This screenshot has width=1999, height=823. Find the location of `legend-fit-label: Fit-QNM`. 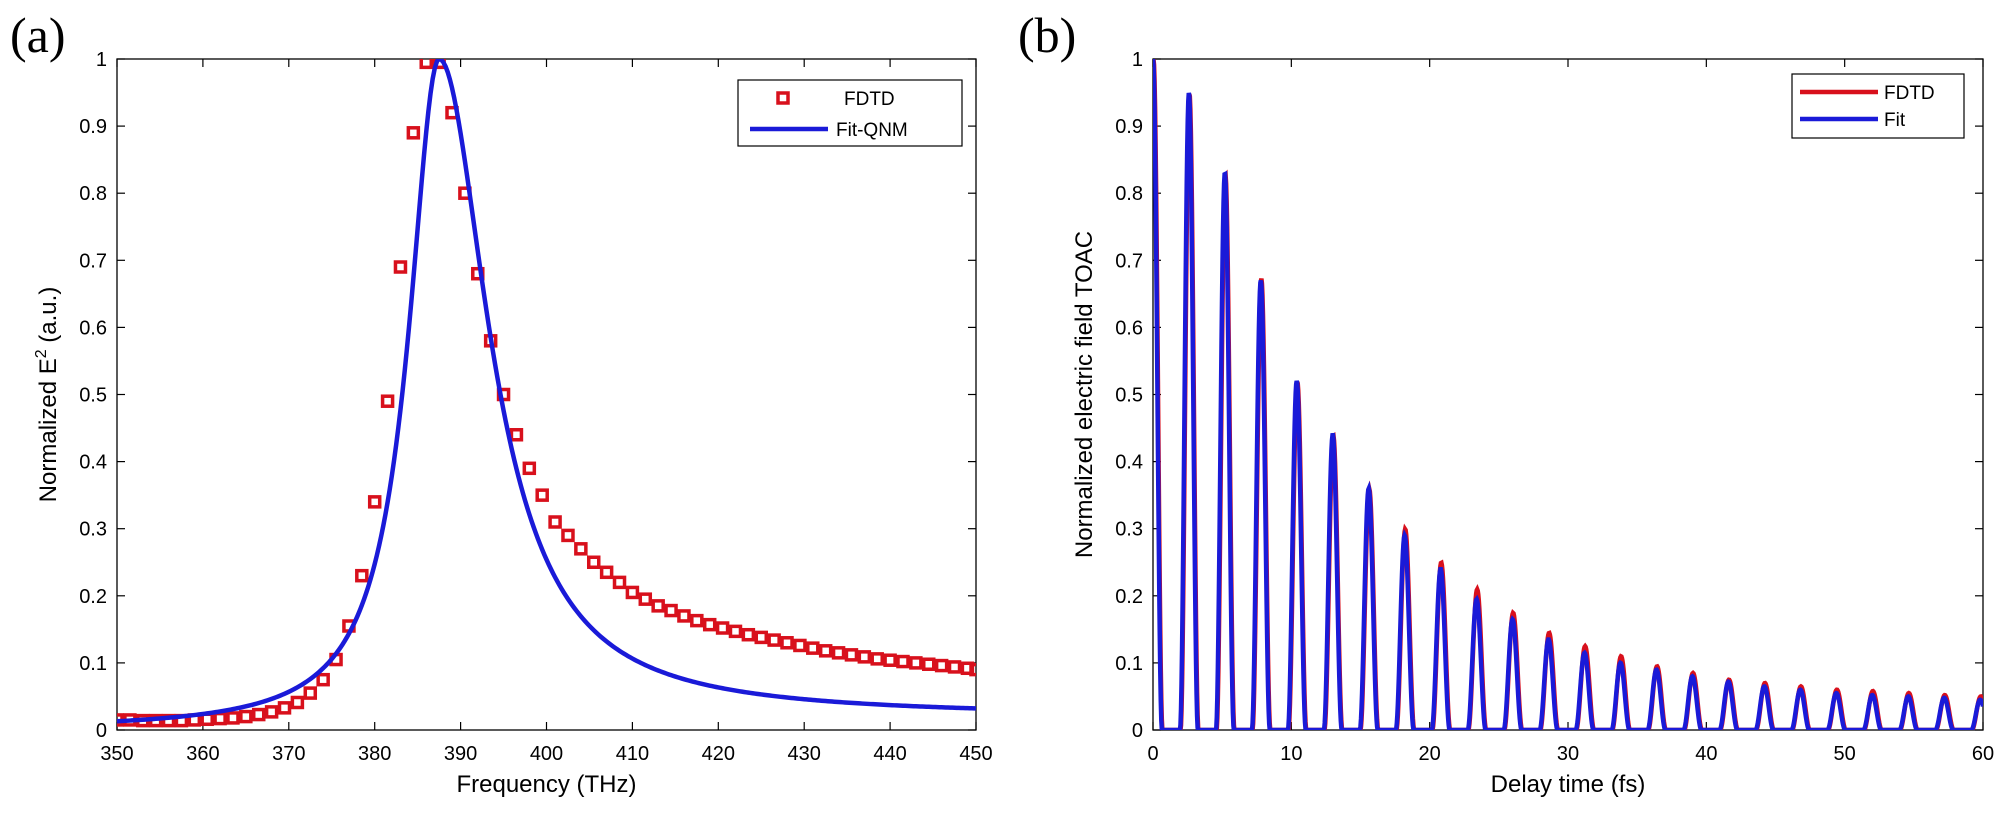

legend-fit-label: Fit-QNM is located at coordinates (872, 130).